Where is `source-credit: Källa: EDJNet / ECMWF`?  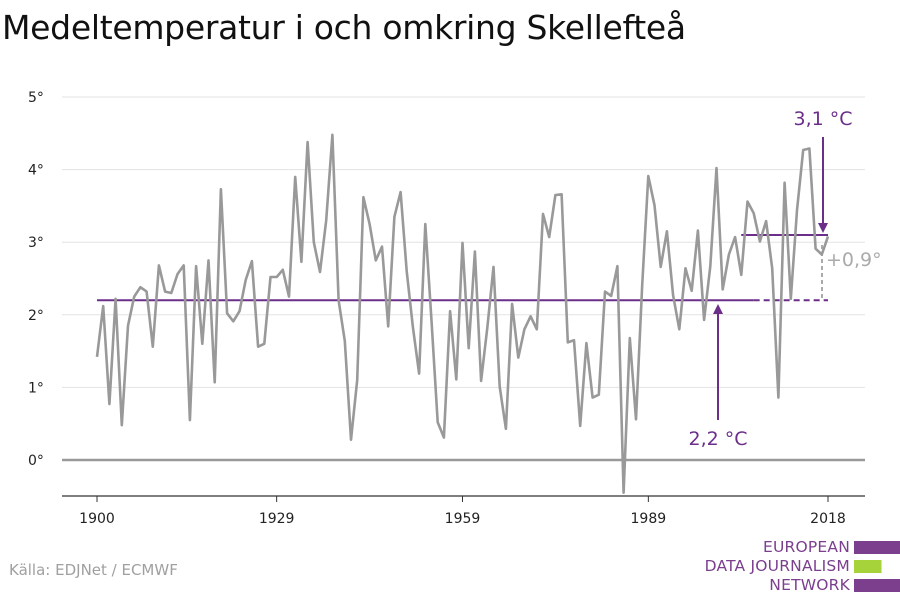
source-credit: Källa: EDJNet / ECMWF is located at coordinates (93, 570).